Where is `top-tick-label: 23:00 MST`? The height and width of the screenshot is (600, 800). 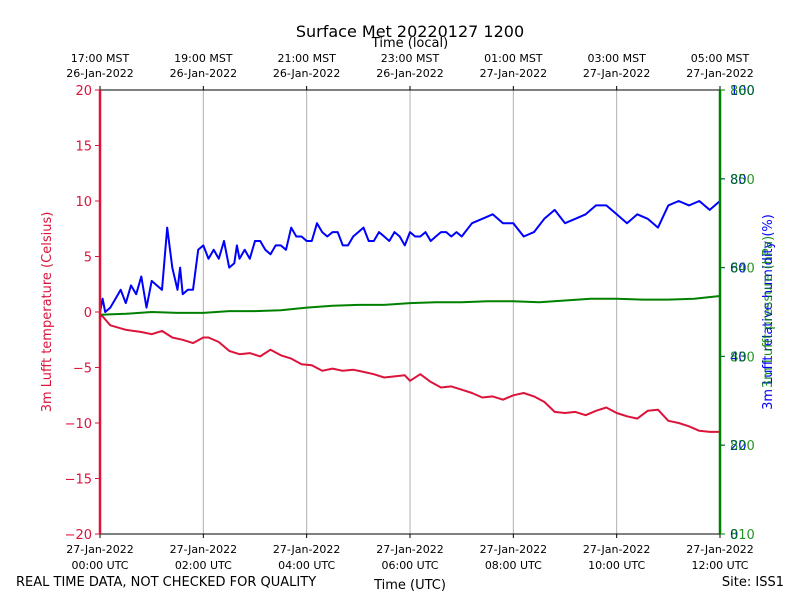 top-tick-label: 23:00 MST is located at coordinates (410, 58).